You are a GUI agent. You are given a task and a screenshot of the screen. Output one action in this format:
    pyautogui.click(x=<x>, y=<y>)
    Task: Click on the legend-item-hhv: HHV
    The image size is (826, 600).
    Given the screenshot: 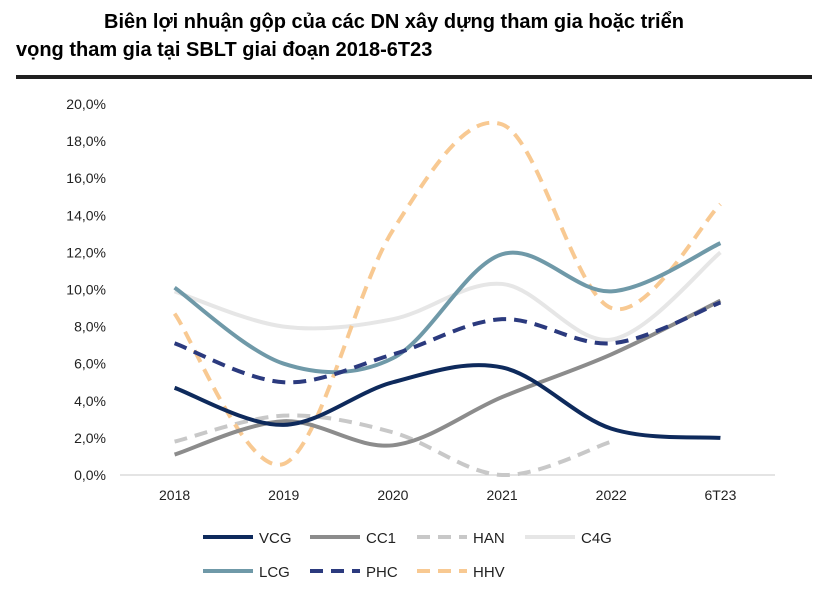 What is the action you would take?
    pyautogui.click(x=461, y=572)
    